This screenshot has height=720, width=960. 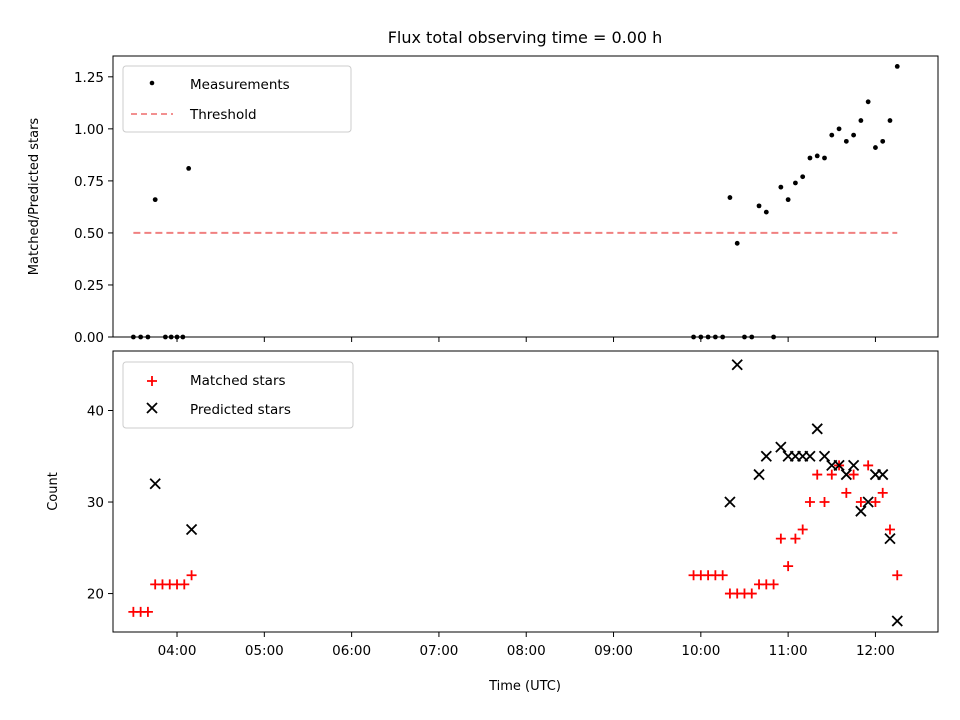 I want to click on top-panel-legend: Measurements Threshold, so click(x=237, y=99).